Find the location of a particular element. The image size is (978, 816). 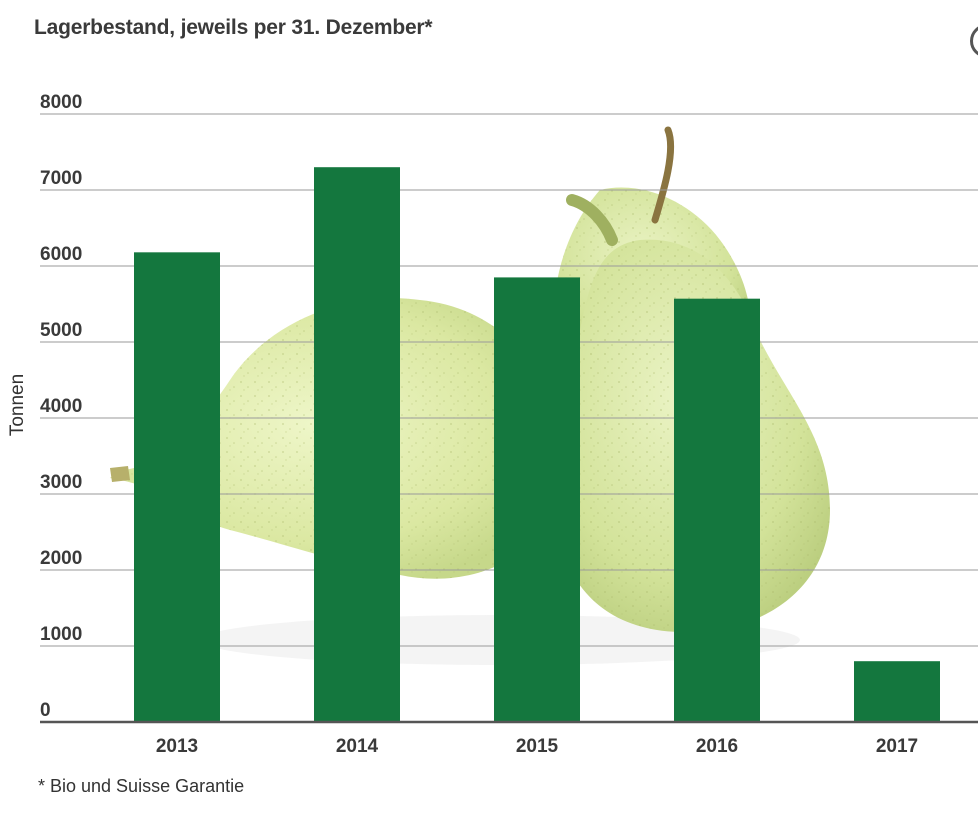

x-tick-label: 2015 is located at coordinates (537, 746).